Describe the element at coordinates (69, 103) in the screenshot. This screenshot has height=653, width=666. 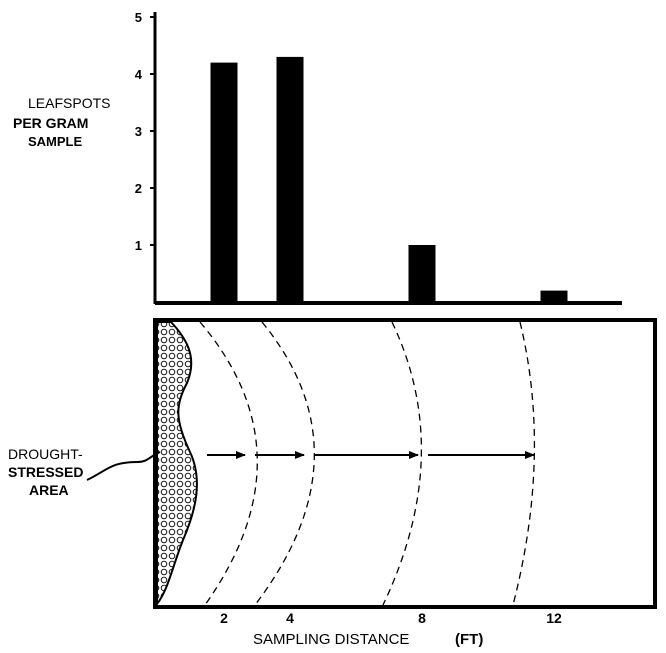
I see `ylabel-line-1: LEAFSPOTS` at that location.